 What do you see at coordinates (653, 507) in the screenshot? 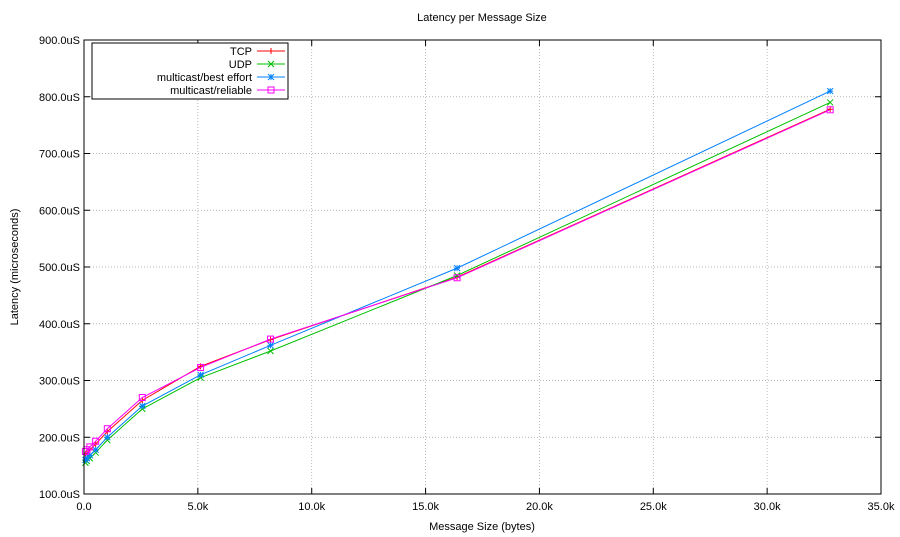
I see `x-tick-label: 25.0k` at bounding box center [653, 507].